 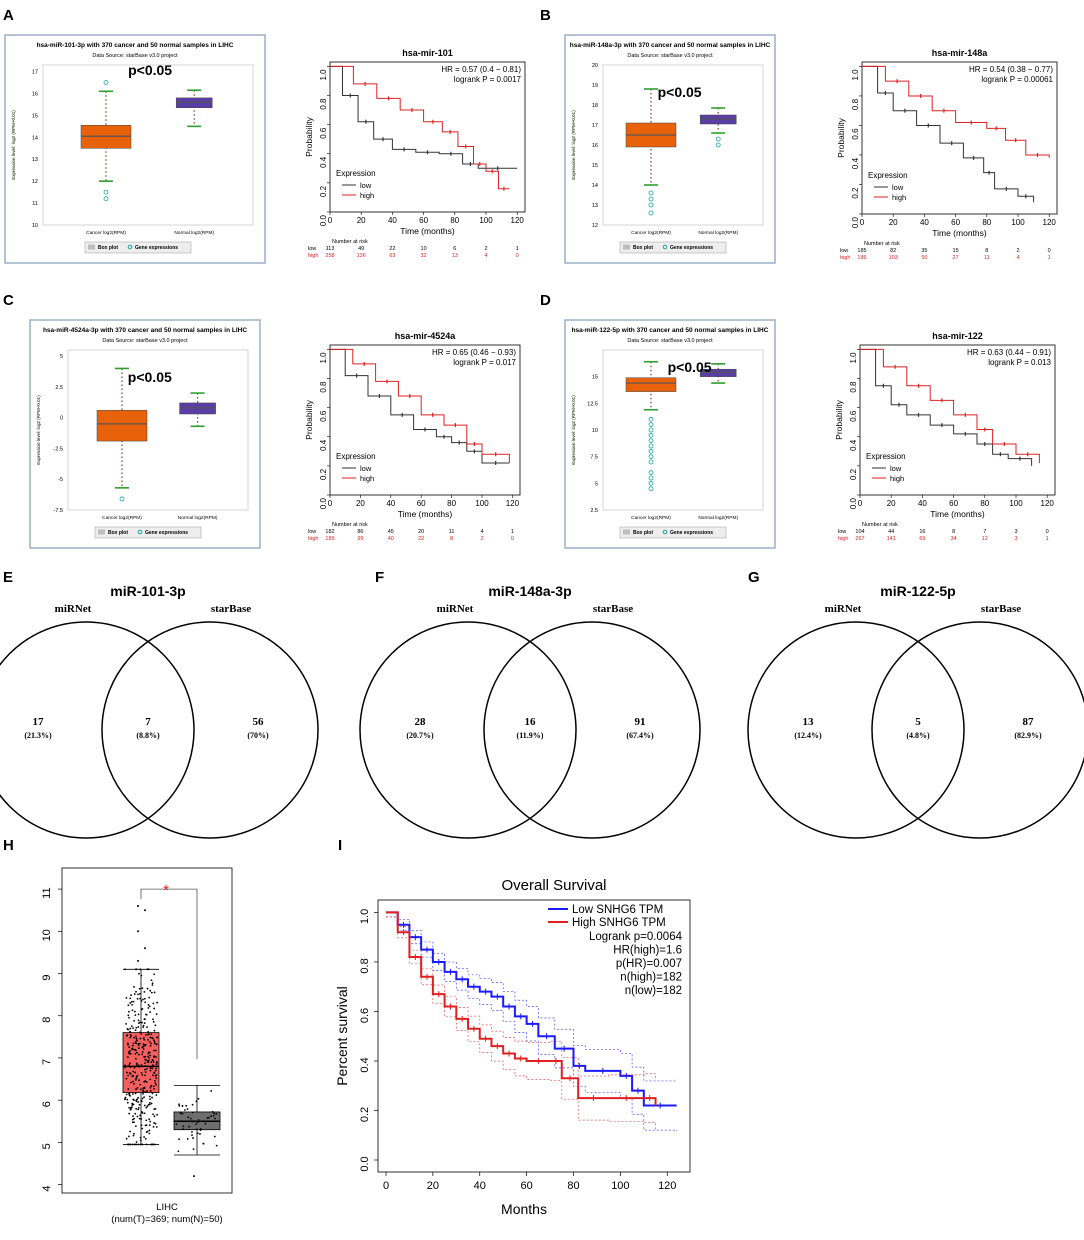 What do you see at coordinates (58, 449) in the screenshot?
I see `y-tick-label: -2.5` at bounding box center [58, 449].